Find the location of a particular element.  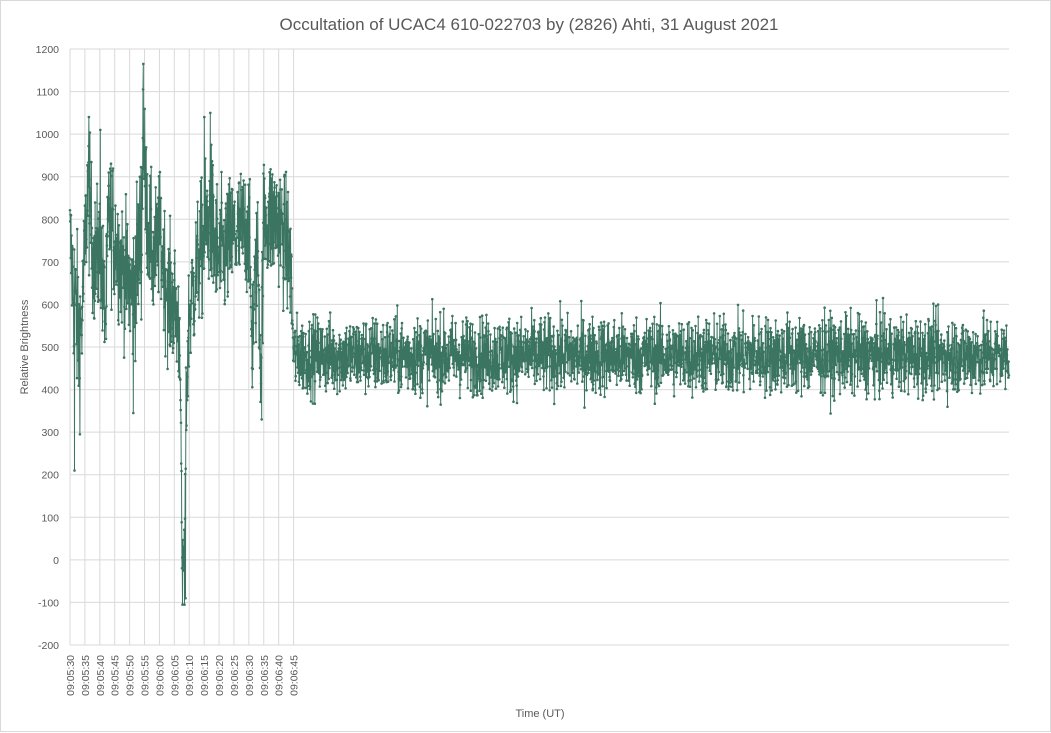

y-tick-label: 0 is located at coordinates (56, 561).